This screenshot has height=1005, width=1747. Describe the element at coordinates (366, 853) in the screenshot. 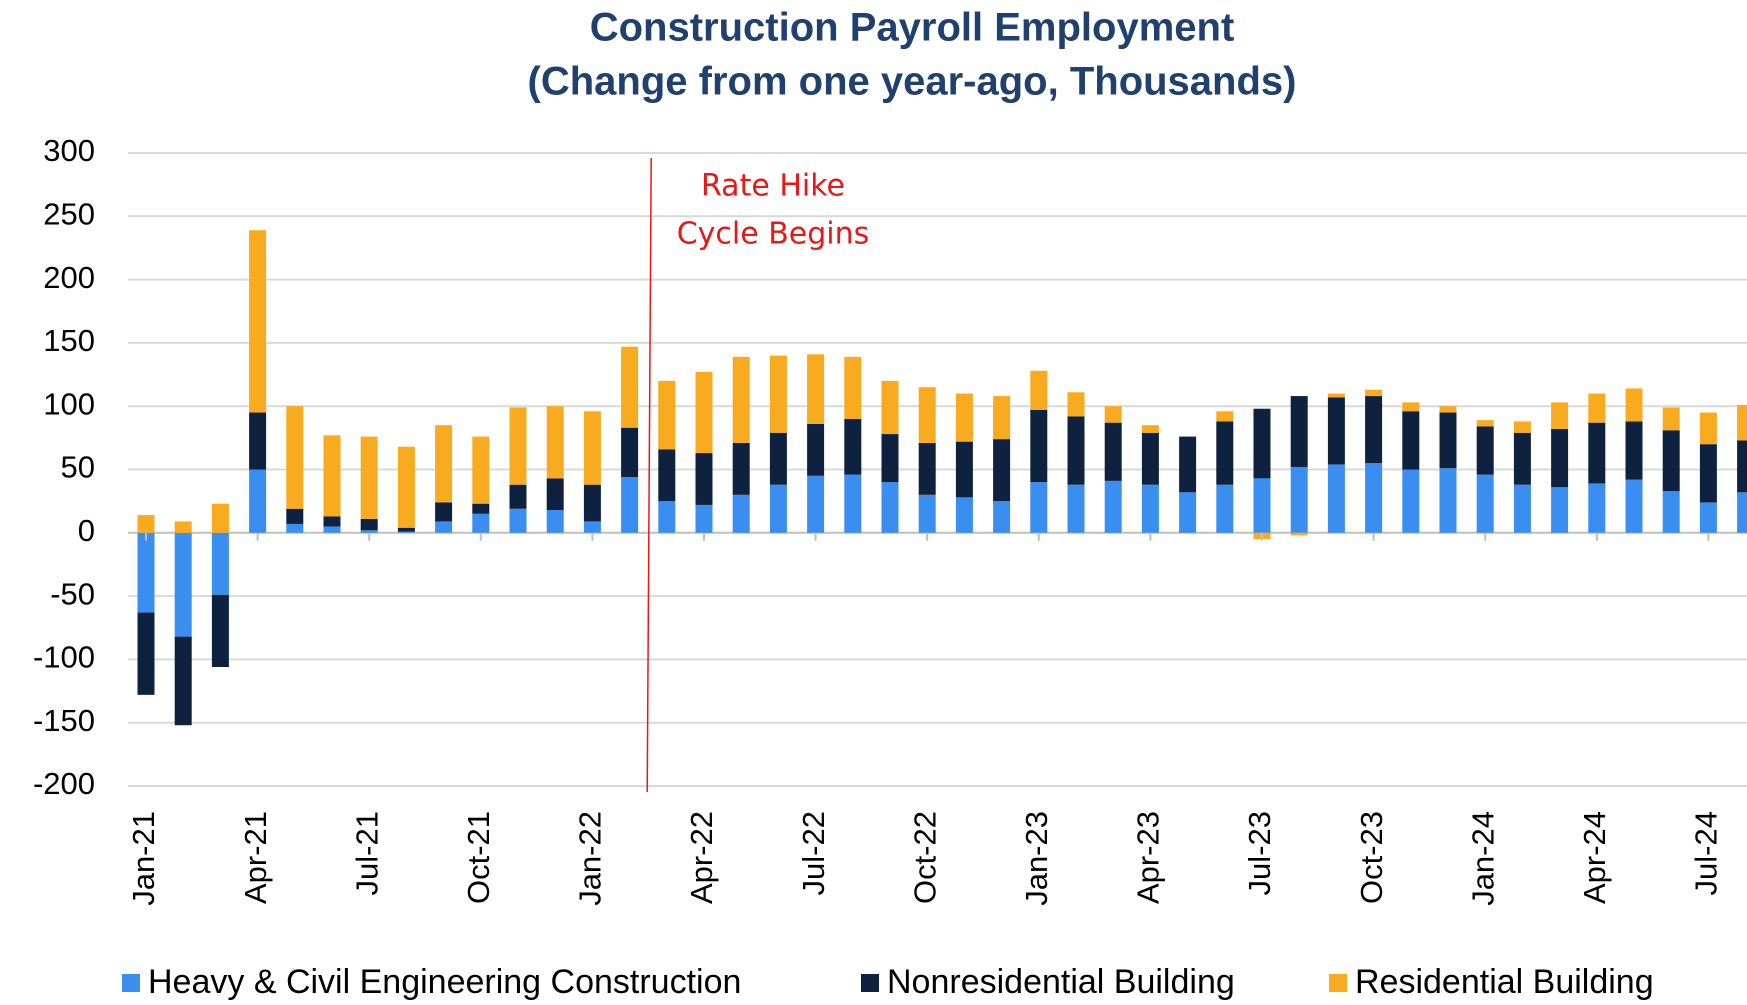

I see `x-tick-label: Jul-21` at that location.